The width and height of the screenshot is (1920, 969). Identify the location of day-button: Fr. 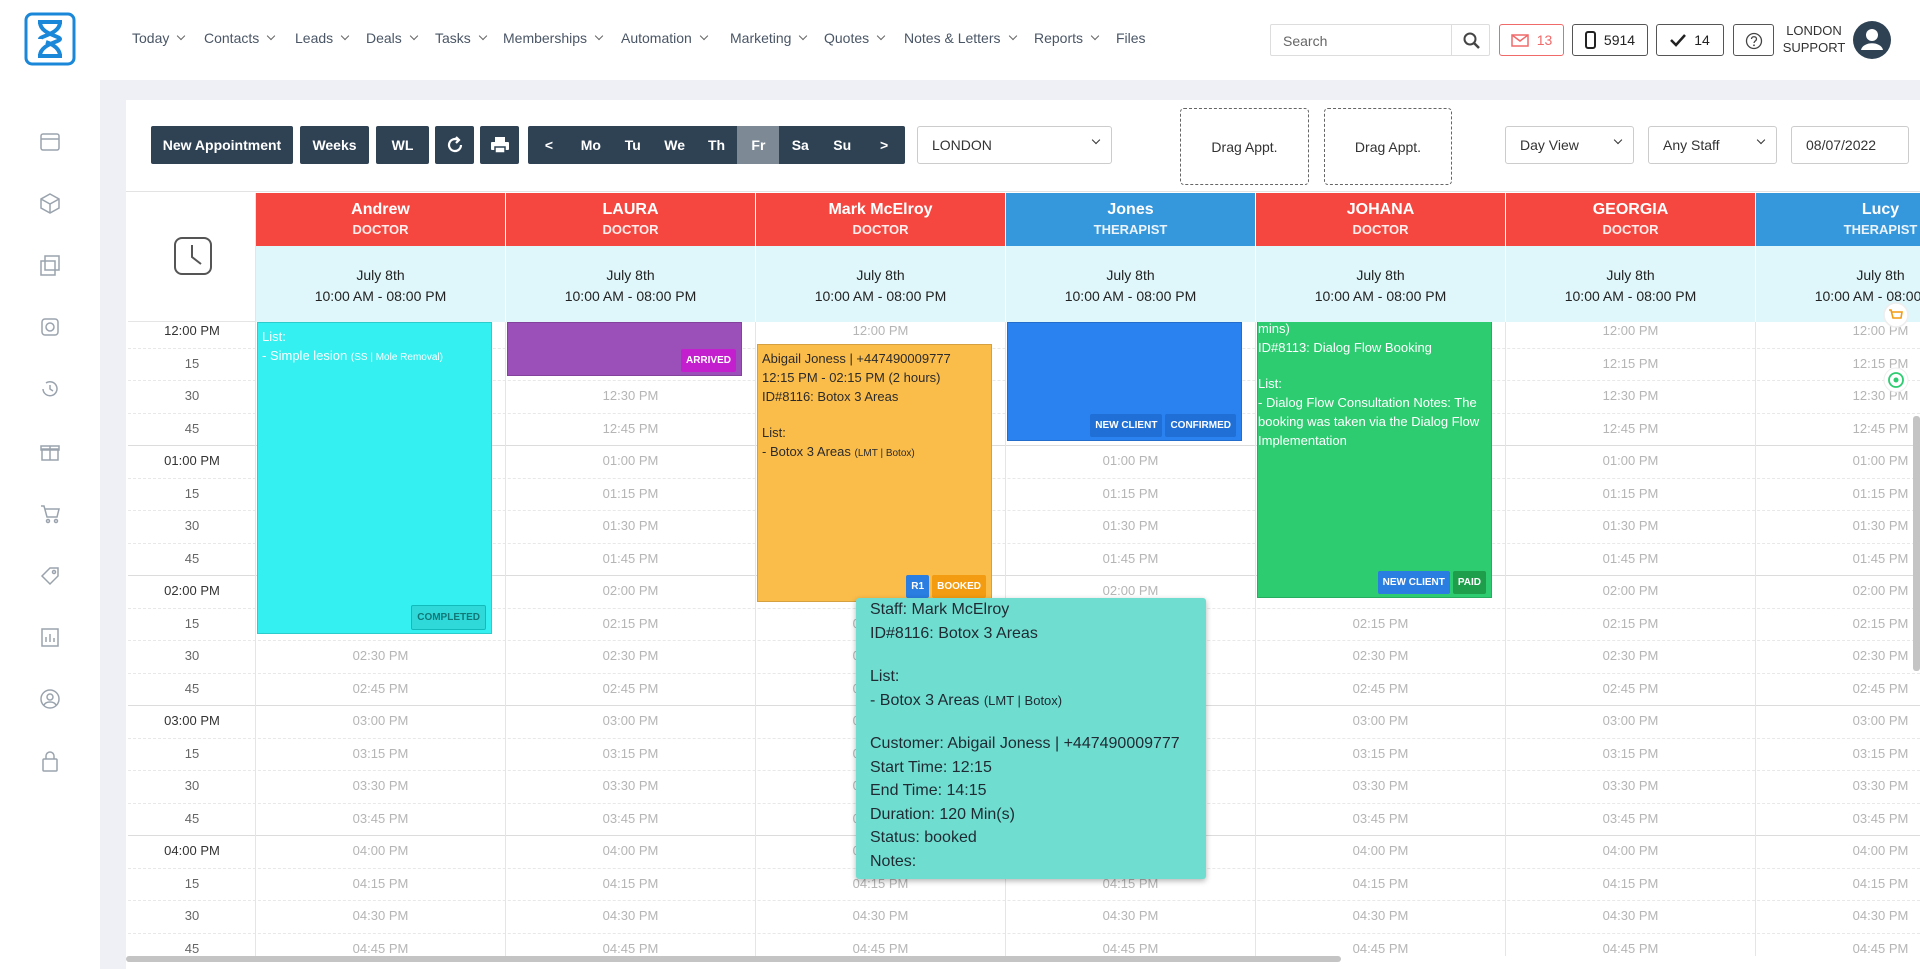
(758, 145).